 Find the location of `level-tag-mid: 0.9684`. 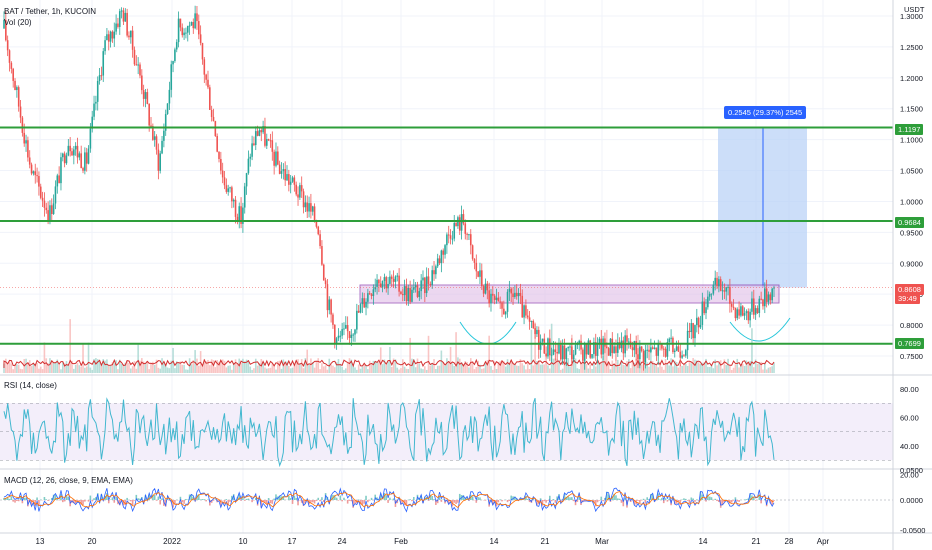

level-tag-mid: 0.9684 is located at coordinates (909, 222).